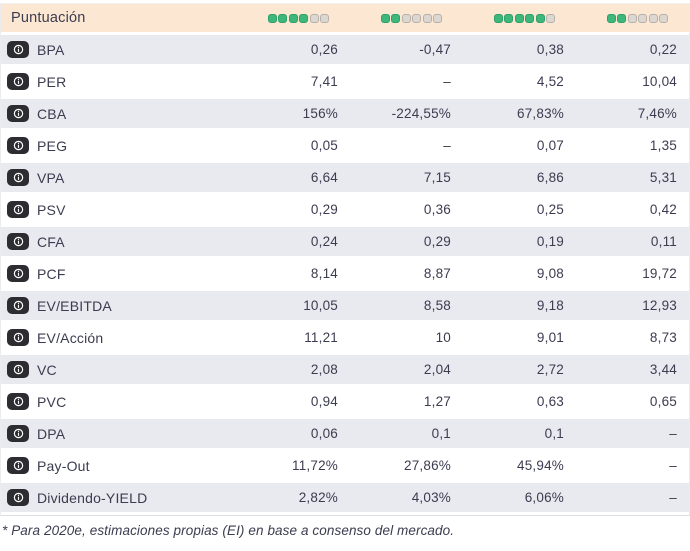 Image resolution: width=690 pixels, height=551 pixels. Describe the element at coordinates (550, 49) in the screenshot. I see `value-cell: 0,38` at that location.